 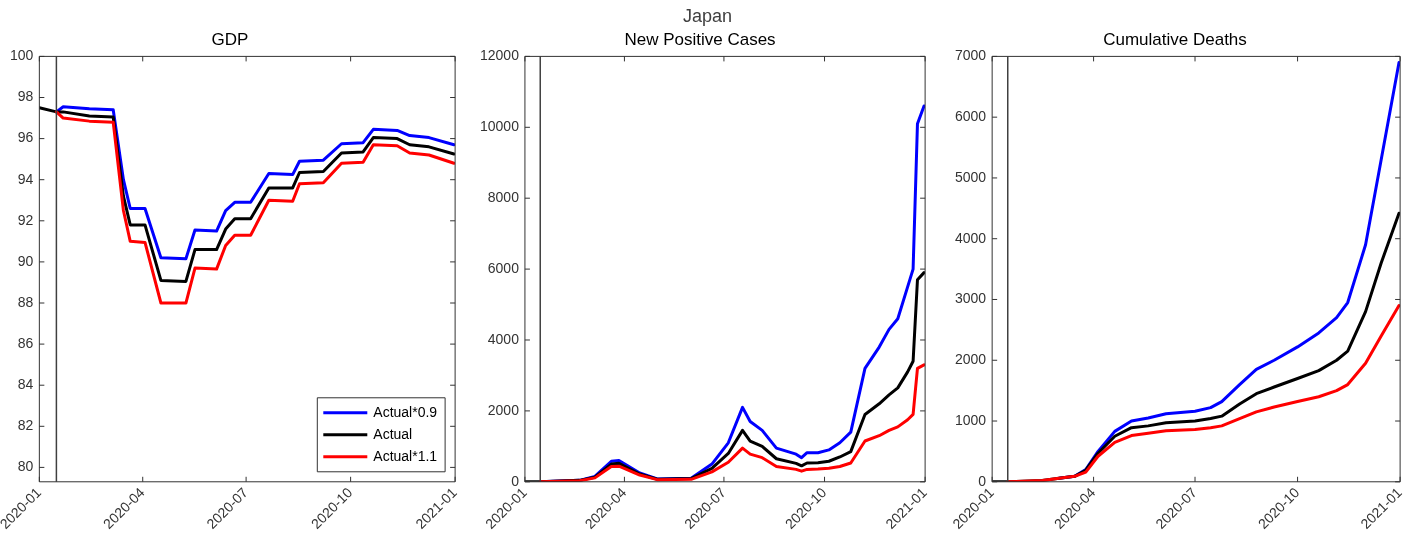 What do you see at coordinates (25, 342) in the screenshot?
I see `y-tick-label: 86` at bounding box center [25, 342].